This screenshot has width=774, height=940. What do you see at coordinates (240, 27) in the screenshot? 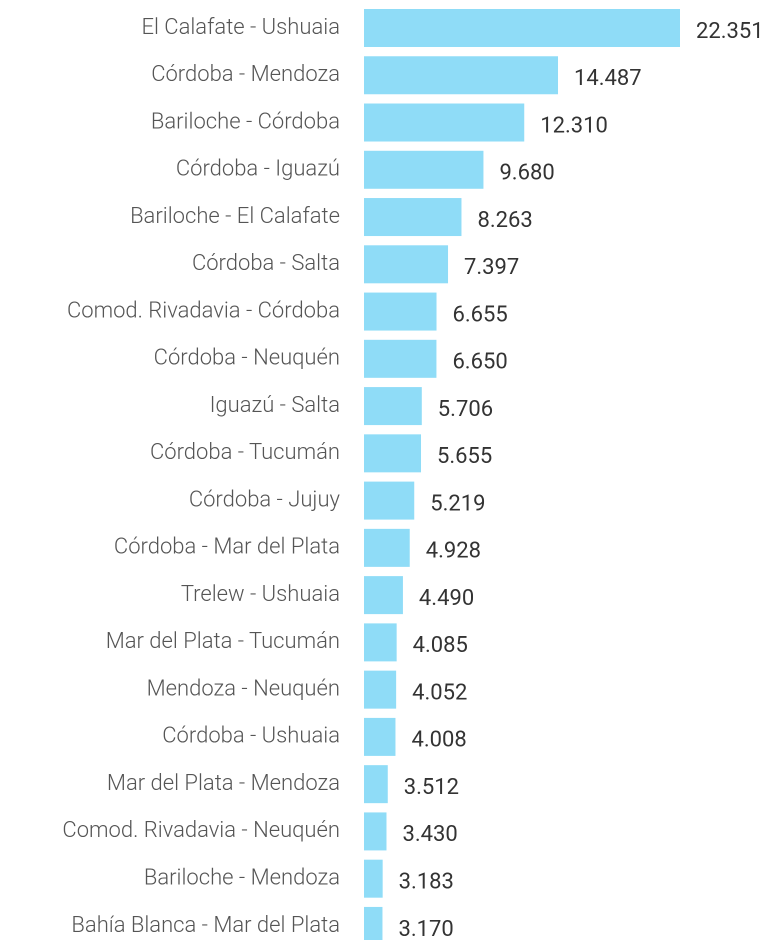
I see `category-label: El Calafate - Ushuaia` at bounding box center [240, 27].